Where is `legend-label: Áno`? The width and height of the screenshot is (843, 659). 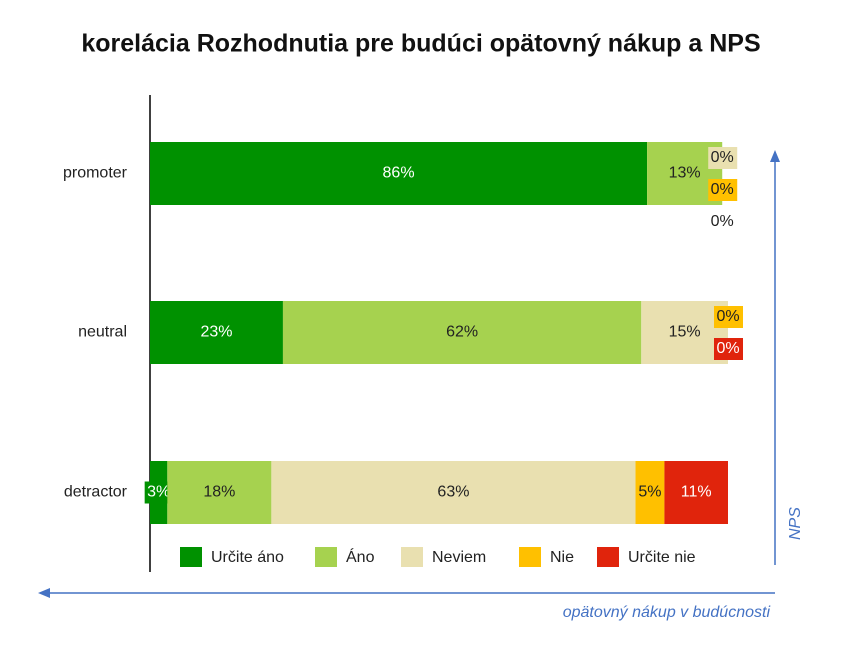 legend-label: Áno is located at coordinates (360, 556).